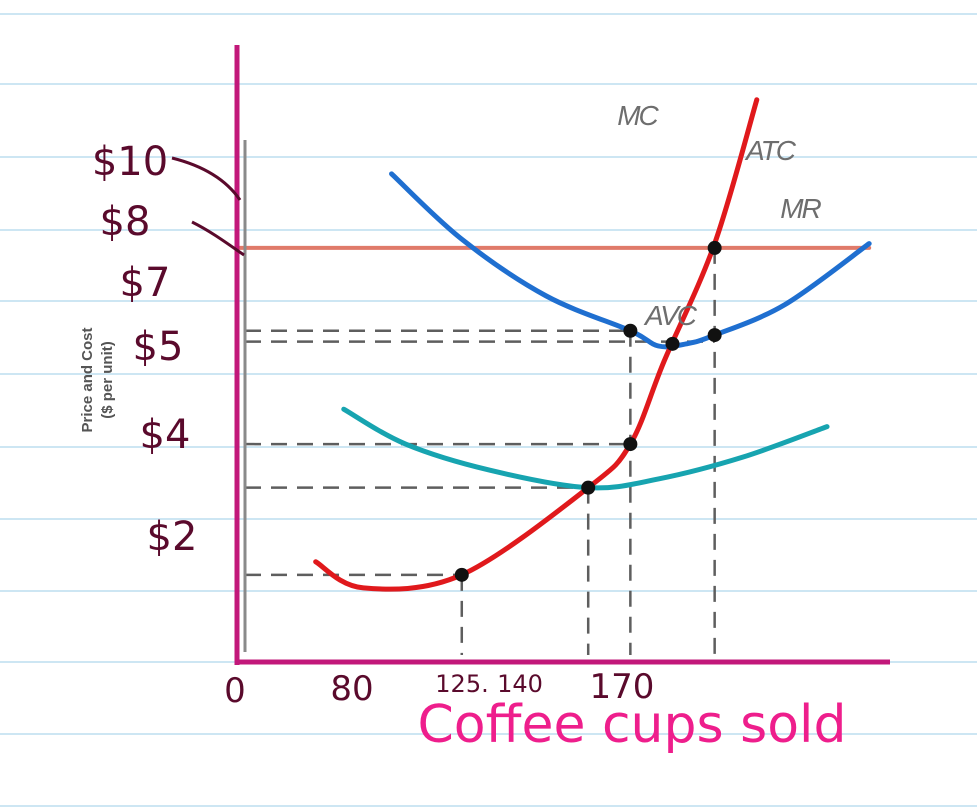 Image resolution: width=977 pixels, height=810 pixels. I want to click on curve-labels: MC ATC AVC MR, so click(720, 215).